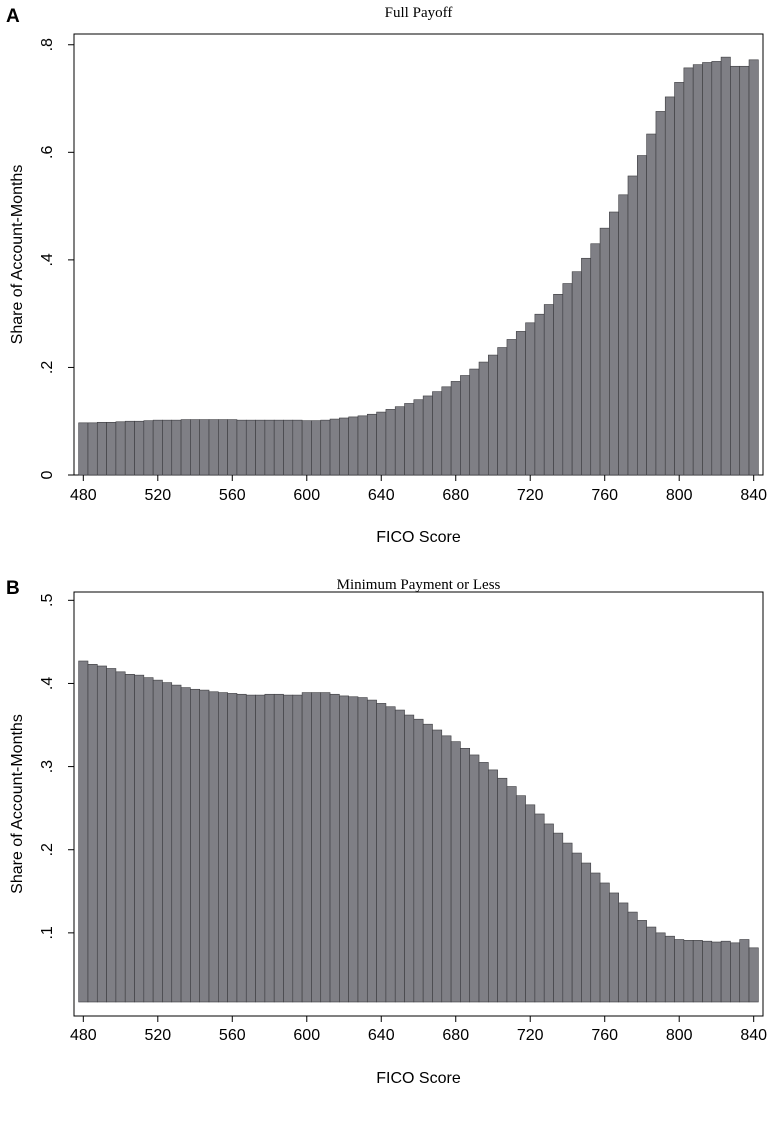  What do you see at coordinates (47, 600) in the screenshot?
I see `y-tick-label: .5` at bounding box center [47, 600].